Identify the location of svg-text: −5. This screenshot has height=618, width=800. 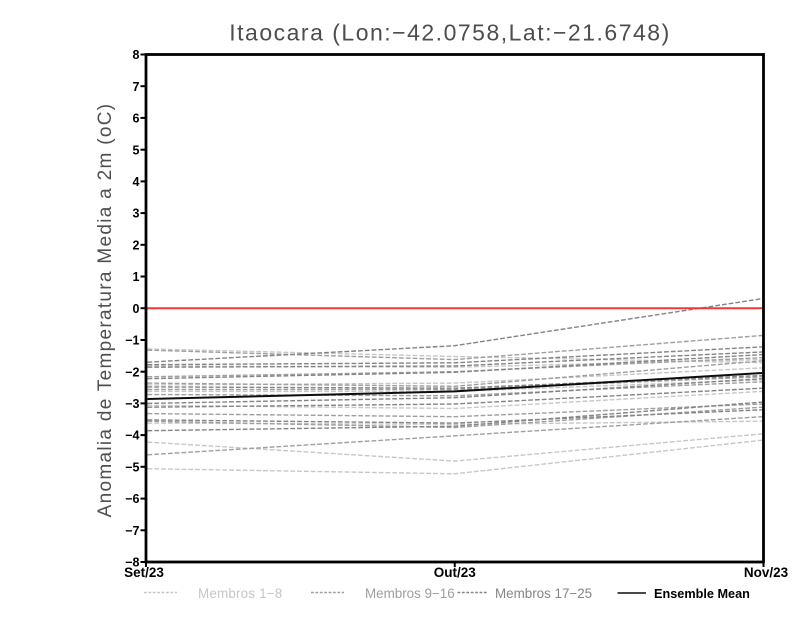
(132, 467).